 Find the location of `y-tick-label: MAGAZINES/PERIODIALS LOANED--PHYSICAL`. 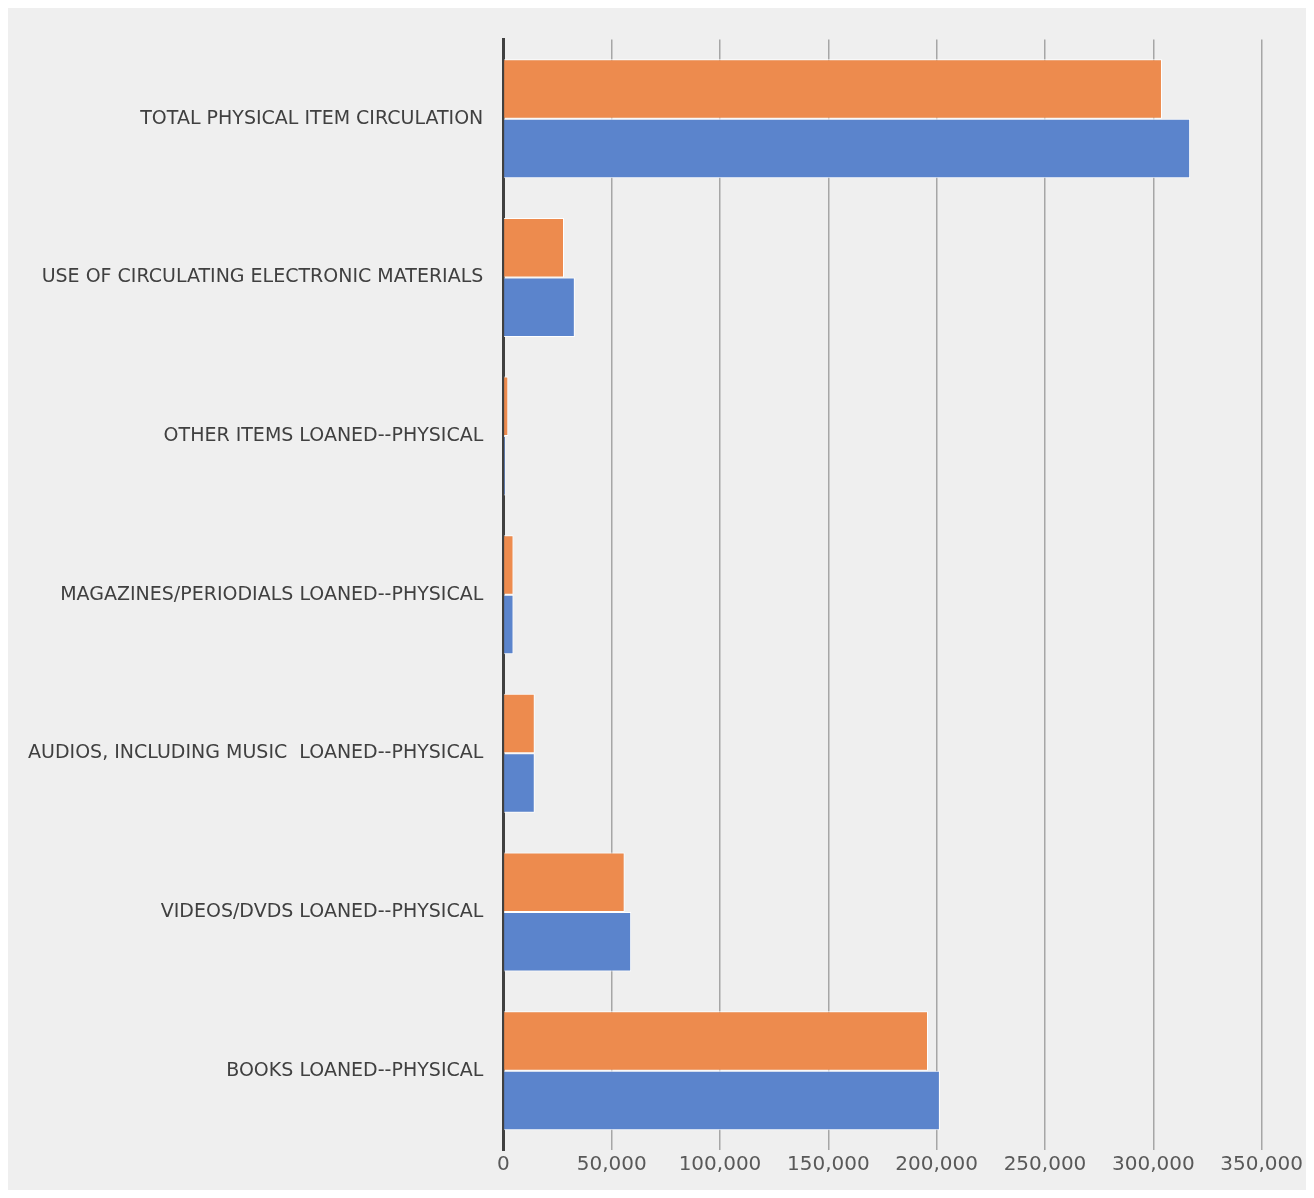

y-tick-label: MAGAZINES/PERIODIALS LOANED--PHYSICAL is located at coordinates (272, 592).